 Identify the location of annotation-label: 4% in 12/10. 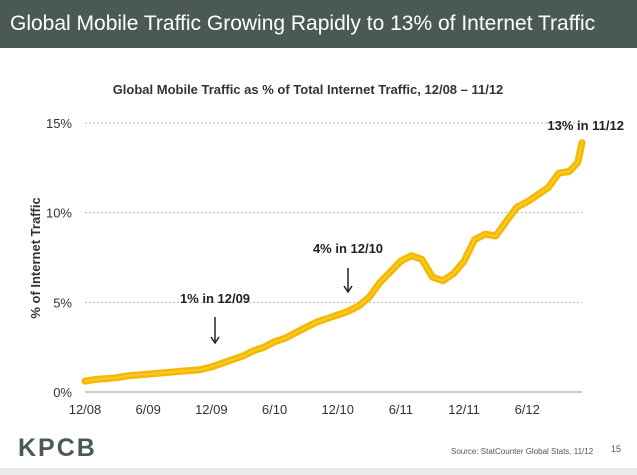
(348, 248).